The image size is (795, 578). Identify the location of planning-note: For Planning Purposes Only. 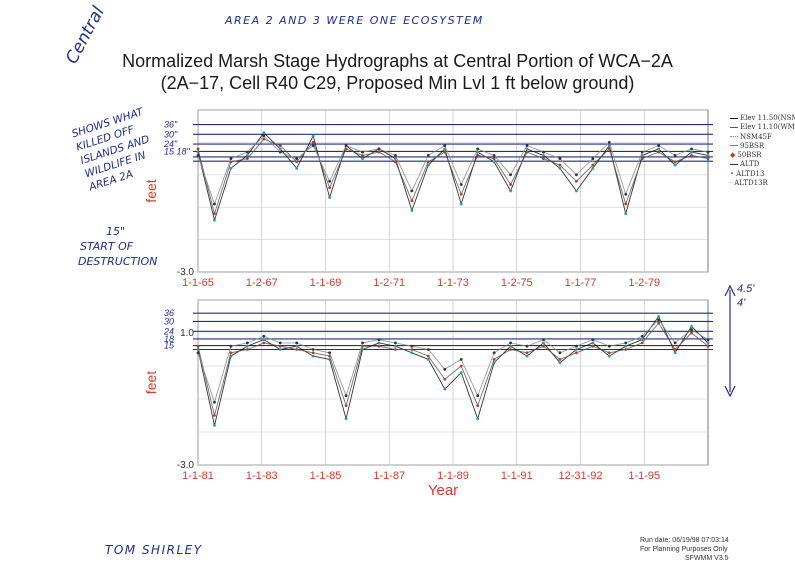
(684, 549).